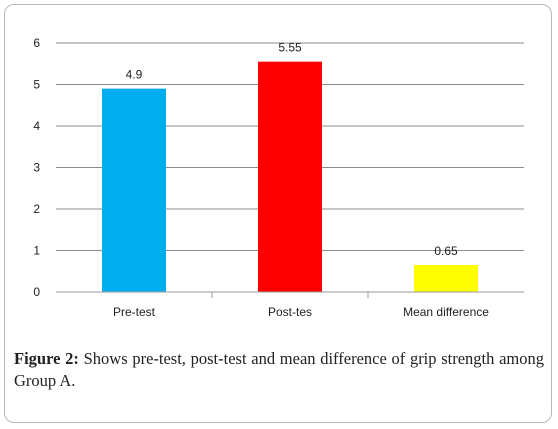 Image resolution: width=558 pixels, height=429 pixels. I want to click on x-axis-categories: Pre-test Post-tes Mean difference, so click(301, 305).